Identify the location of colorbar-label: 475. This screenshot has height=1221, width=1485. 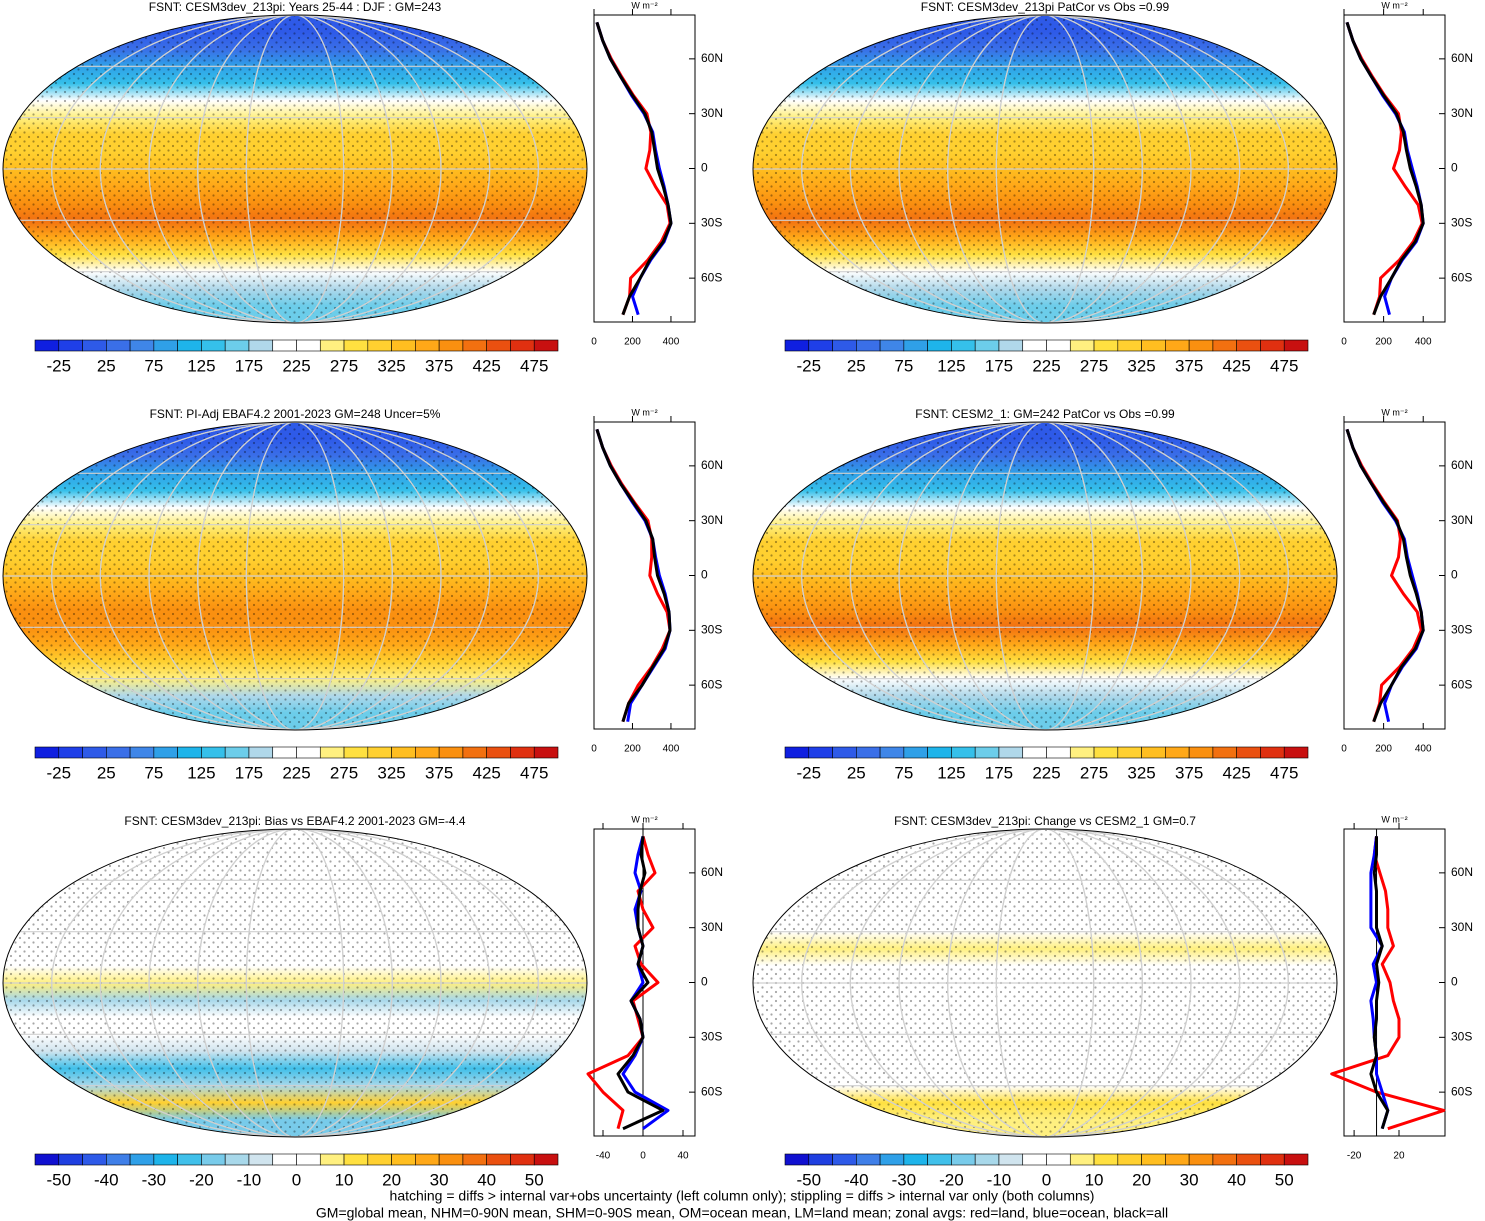
(534, 365).